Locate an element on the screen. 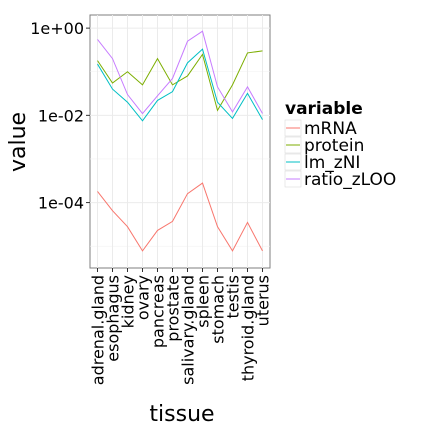 Image resolution: width=432 pixels, height=432 pixels. x-tick-label: salivary.gland is located at coordinates (188, 330).